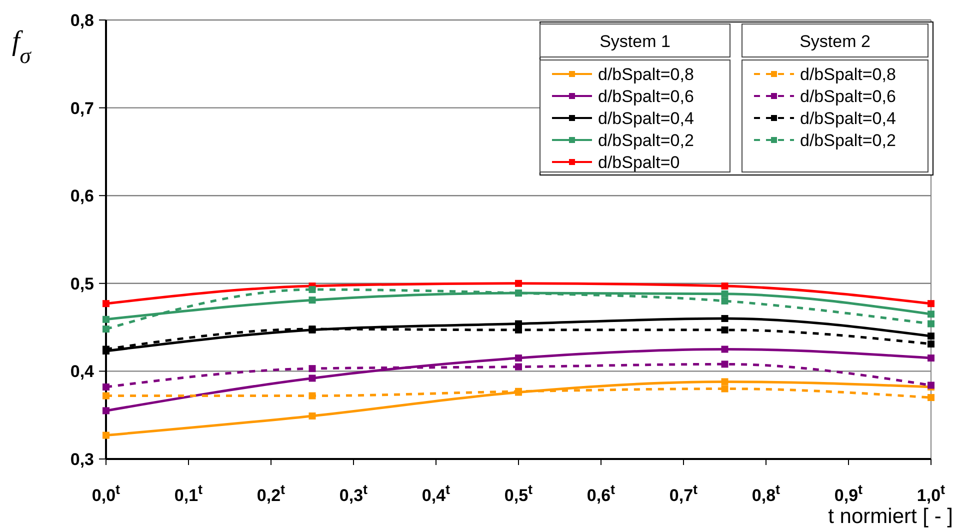  I want to click on y-axis-title: f$_{σ}$, so click(22, 47).